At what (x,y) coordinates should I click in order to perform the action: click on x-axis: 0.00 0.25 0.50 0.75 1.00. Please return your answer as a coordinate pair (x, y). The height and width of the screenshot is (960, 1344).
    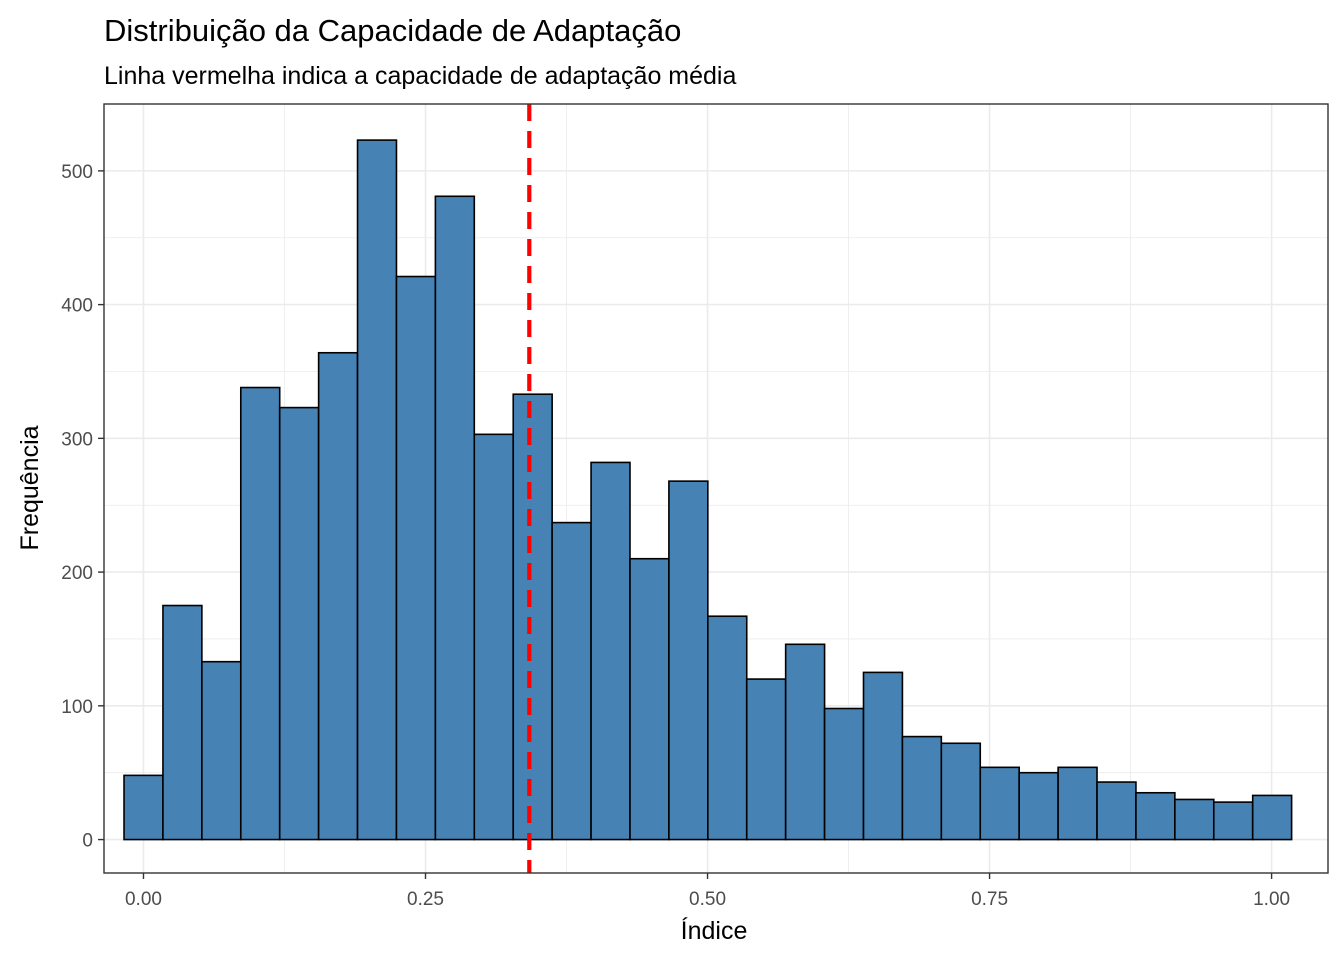
    Looking at the image, I should click on (707, 891).